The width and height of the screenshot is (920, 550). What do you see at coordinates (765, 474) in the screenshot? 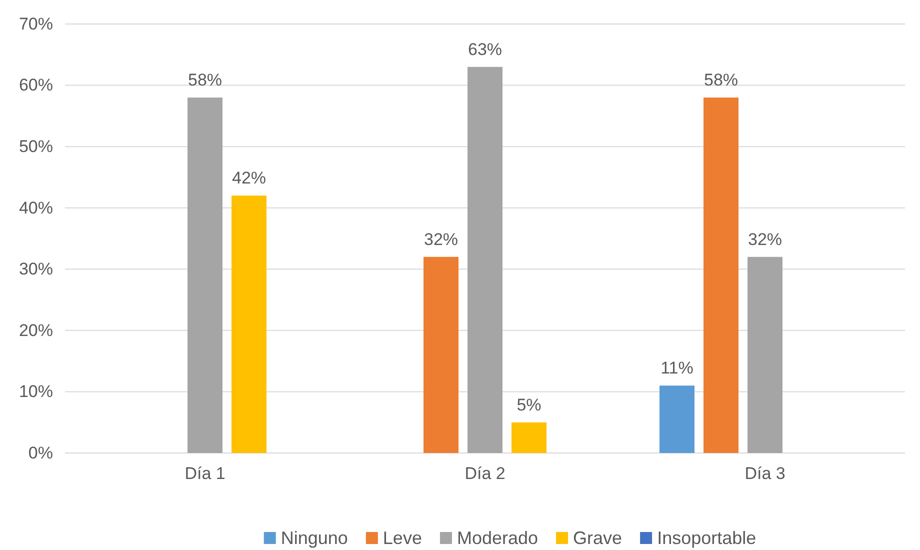
I see `x-tick-label: Día 3` at bounding box center [765, 474].